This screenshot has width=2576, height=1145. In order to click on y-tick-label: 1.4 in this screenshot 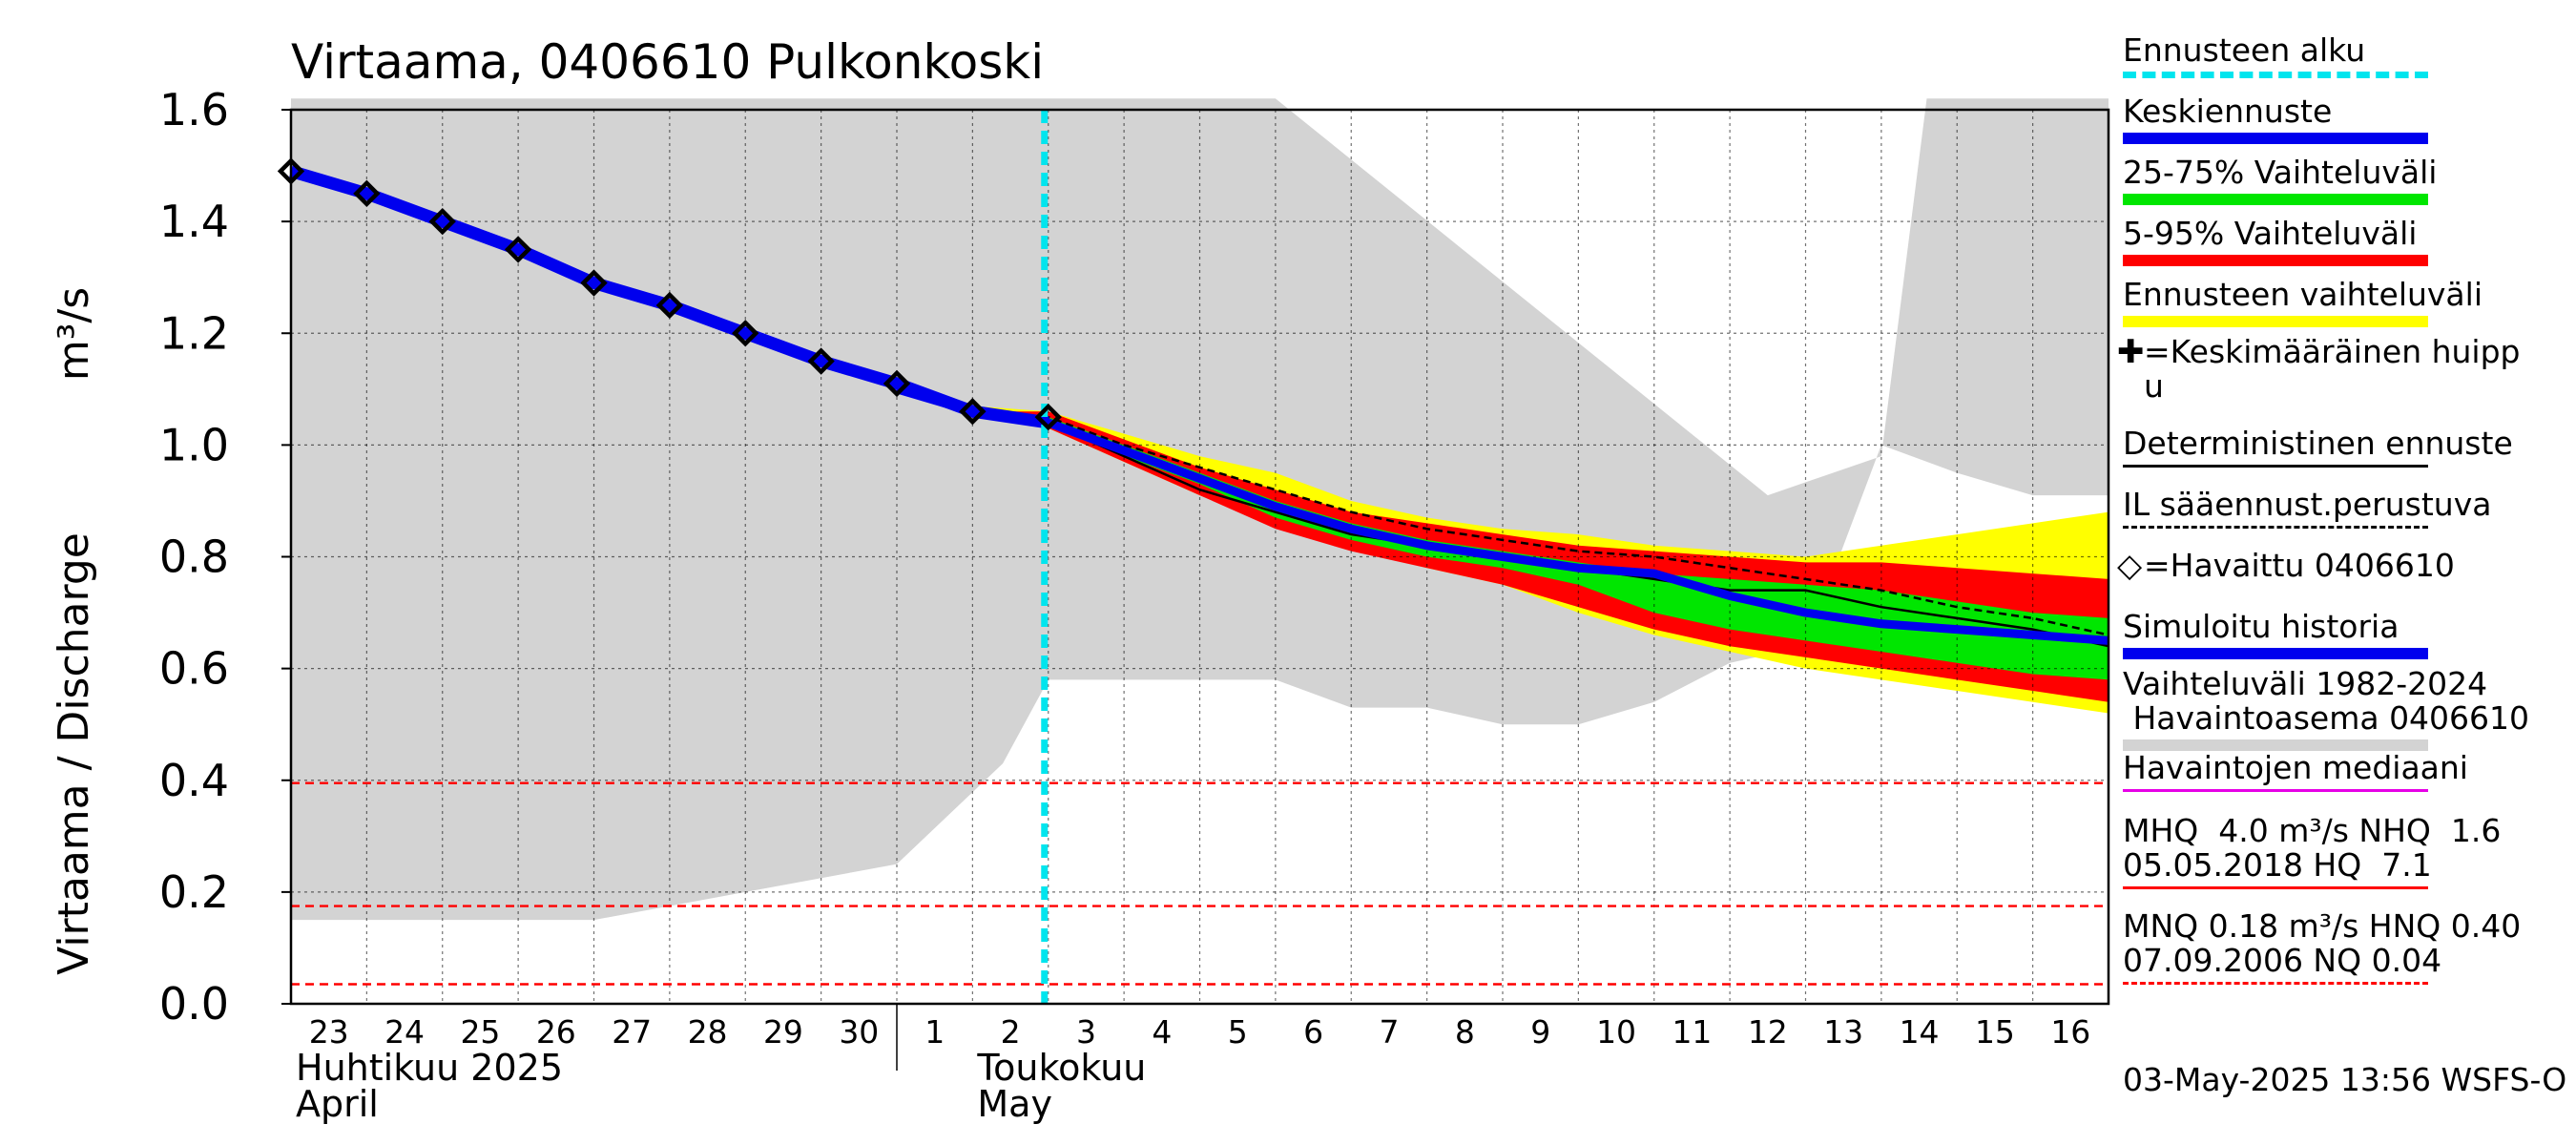, I will do `click(194, 221)`.